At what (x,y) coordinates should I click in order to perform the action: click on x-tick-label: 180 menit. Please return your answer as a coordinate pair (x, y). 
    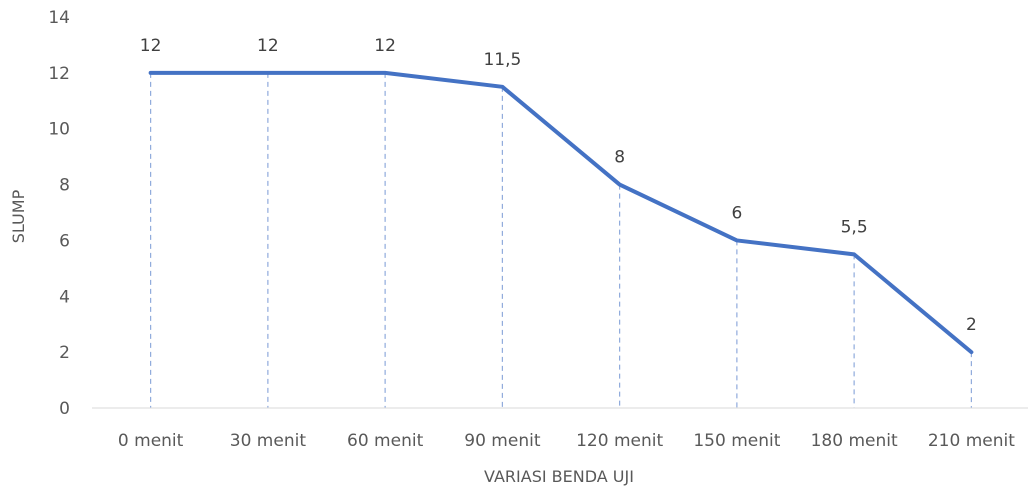
    Looking at the image, I should click on (854, 441).